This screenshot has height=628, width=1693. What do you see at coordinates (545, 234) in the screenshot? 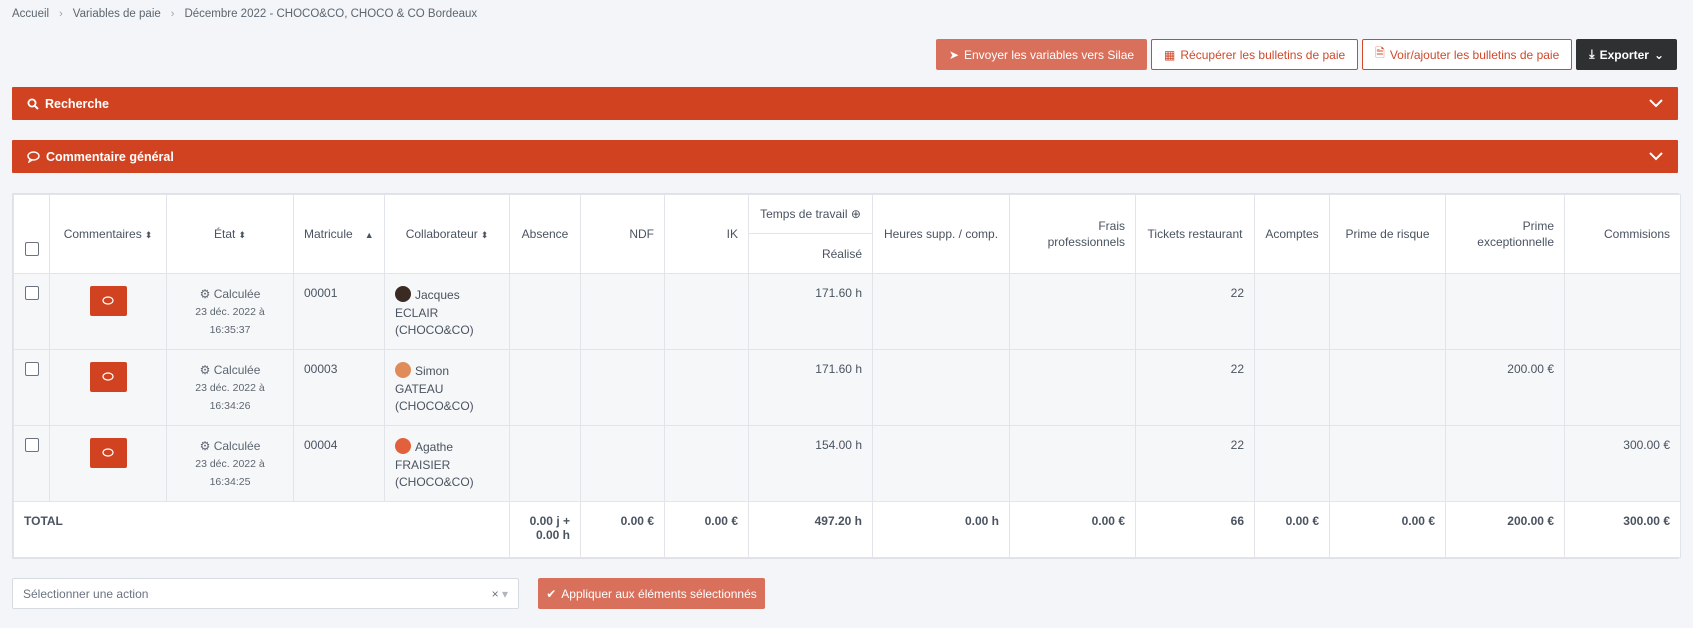
I see `header-absence: Absence` at bounding box center [545, 234].